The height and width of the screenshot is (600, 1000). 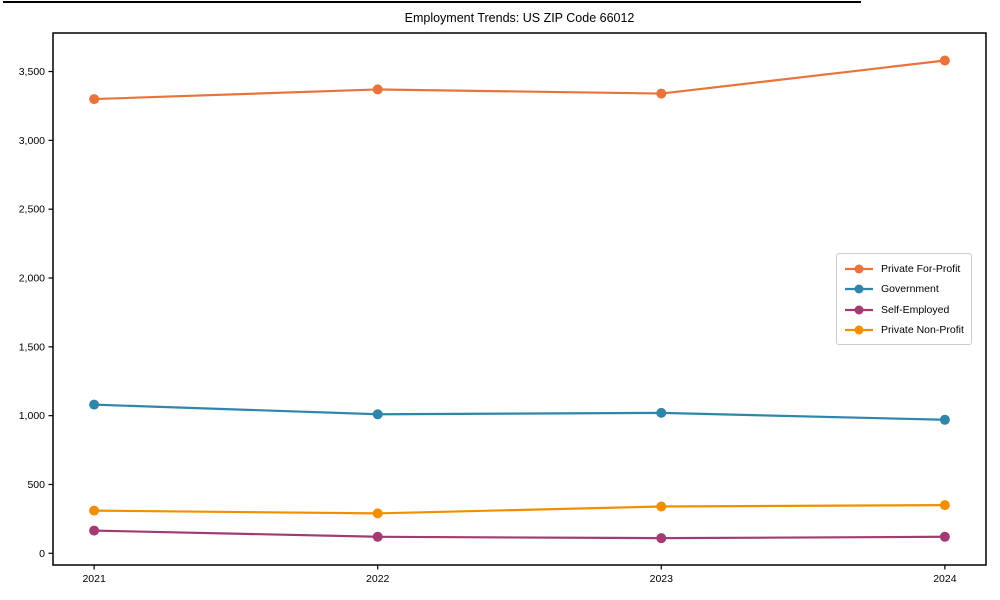 I want to click on series-line-private-non-profit, so click(x=519, y=509).